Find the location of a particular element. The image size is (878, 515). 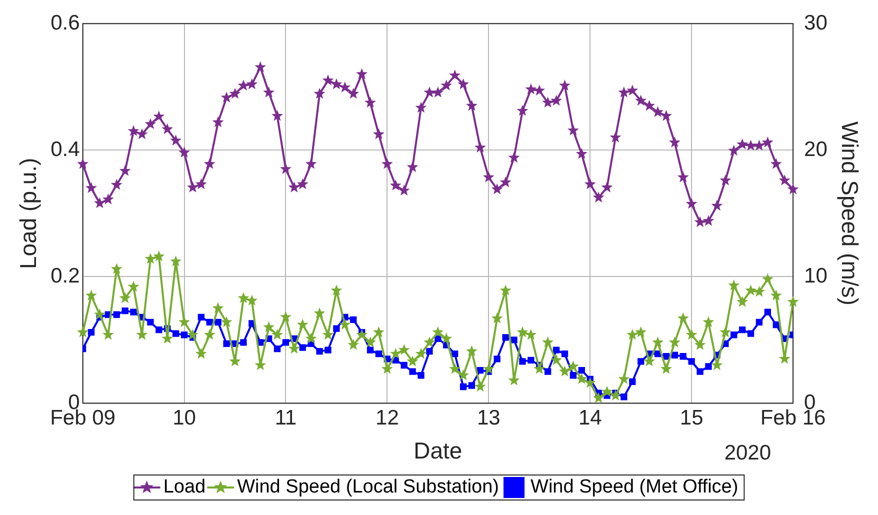

legend-label: Load is located at coordinates (184, 487).